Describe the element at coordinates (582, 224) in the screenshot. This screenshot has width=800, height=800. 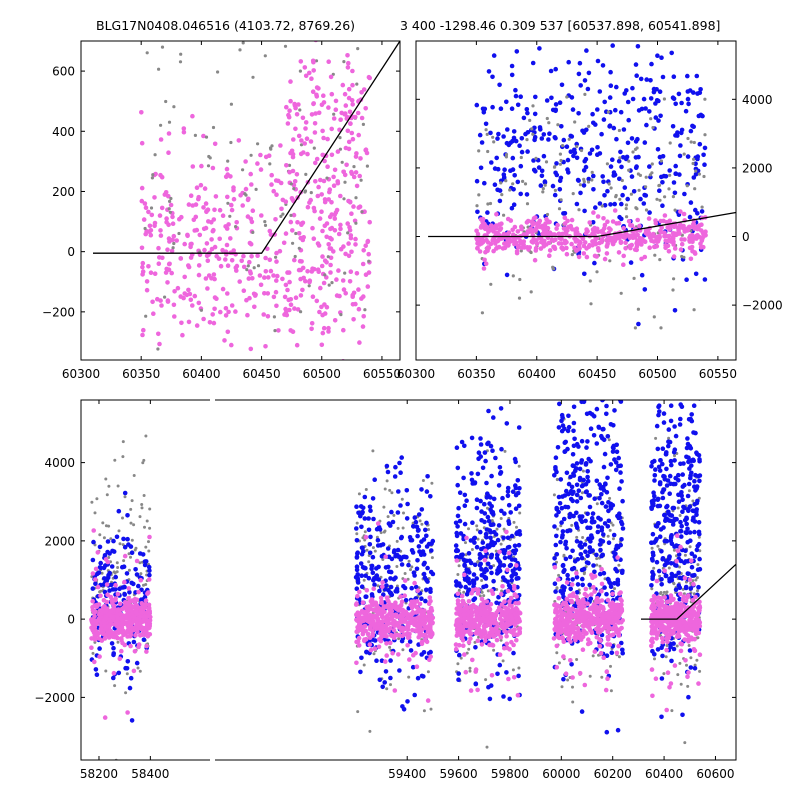
I see `model-line` at that location.